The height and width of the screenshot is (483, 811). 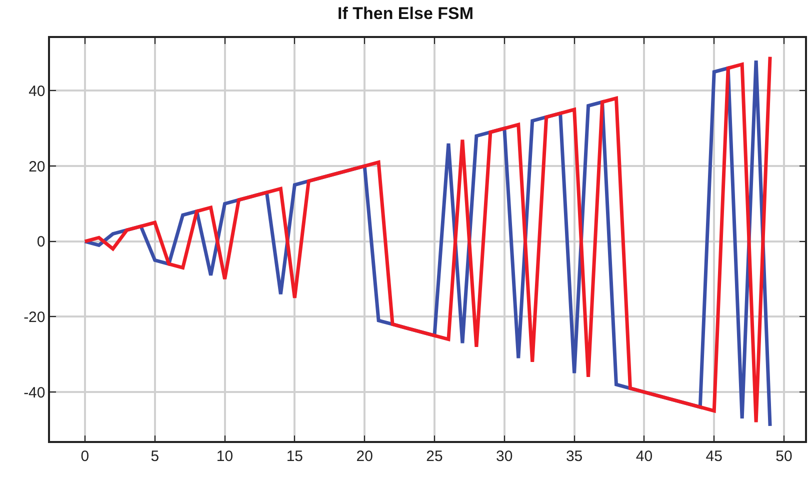 I want to click on x-tick-label: 20, so click(x=364, y=456).